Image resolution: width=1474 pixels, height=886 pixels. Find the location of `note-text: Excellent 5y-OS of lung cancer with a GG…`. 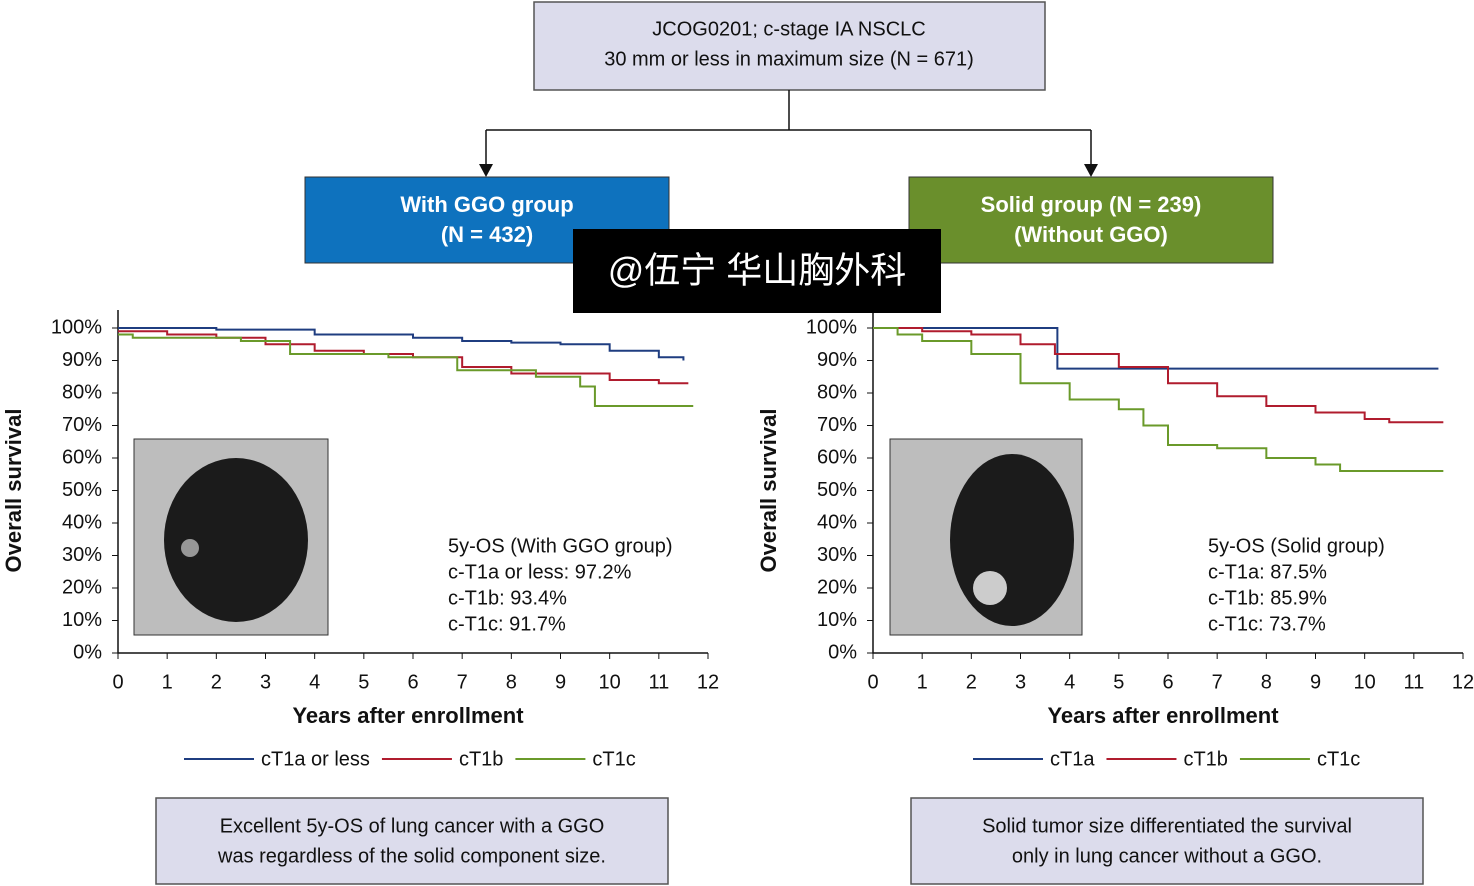

note-text: Excellent 5y-OS of lung cancer with a GG… is located at coordinates (412, 826).